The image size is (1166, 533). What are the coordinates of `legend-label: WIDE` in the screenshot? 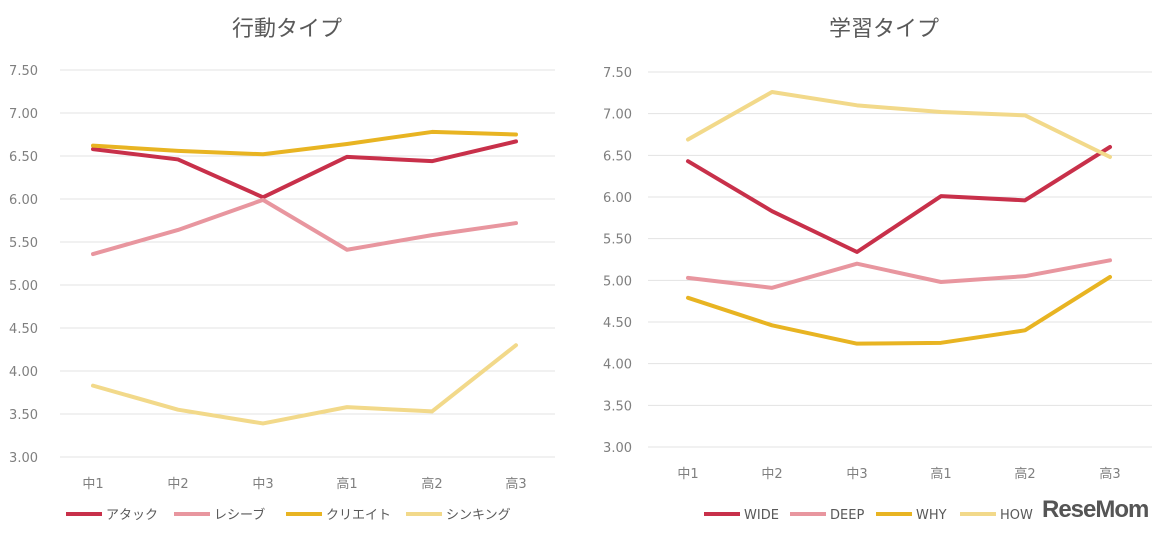 It's located at (761, 515).